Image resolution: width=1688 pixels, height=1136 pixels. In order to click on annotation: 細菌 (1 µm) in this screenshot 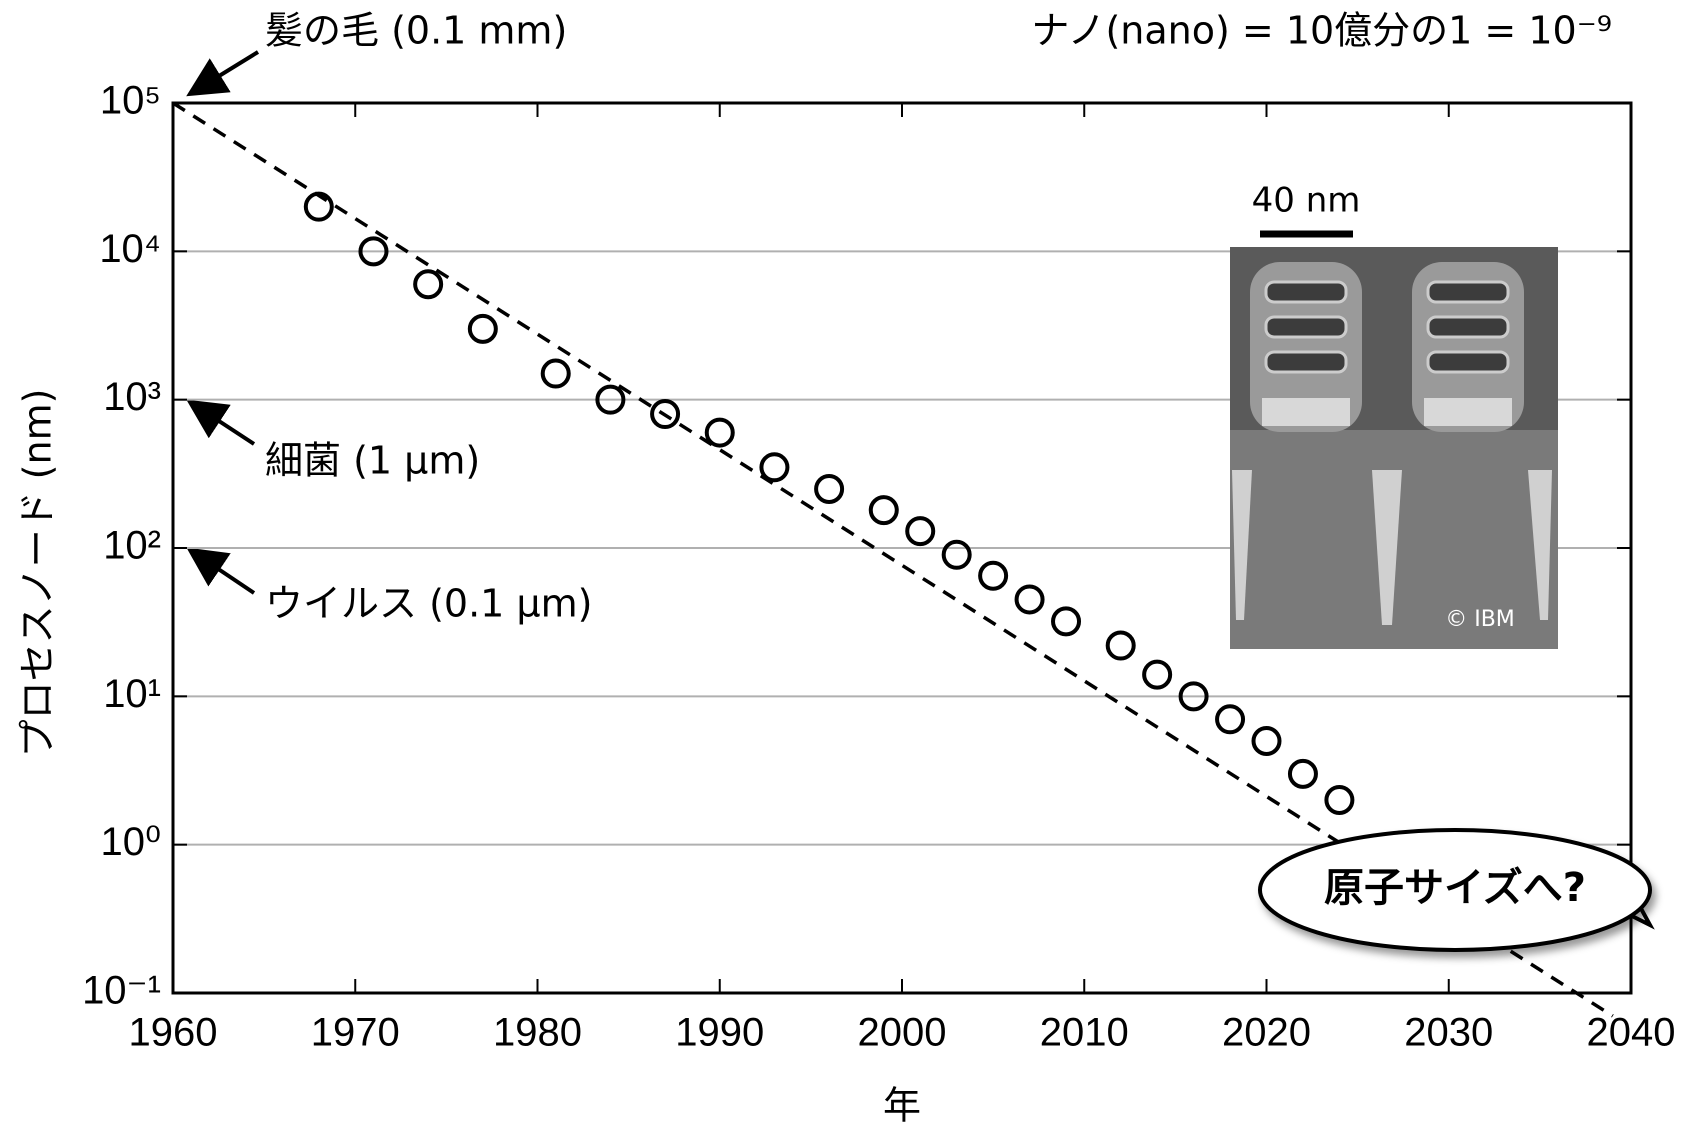, I will do `click(372, 461)`.